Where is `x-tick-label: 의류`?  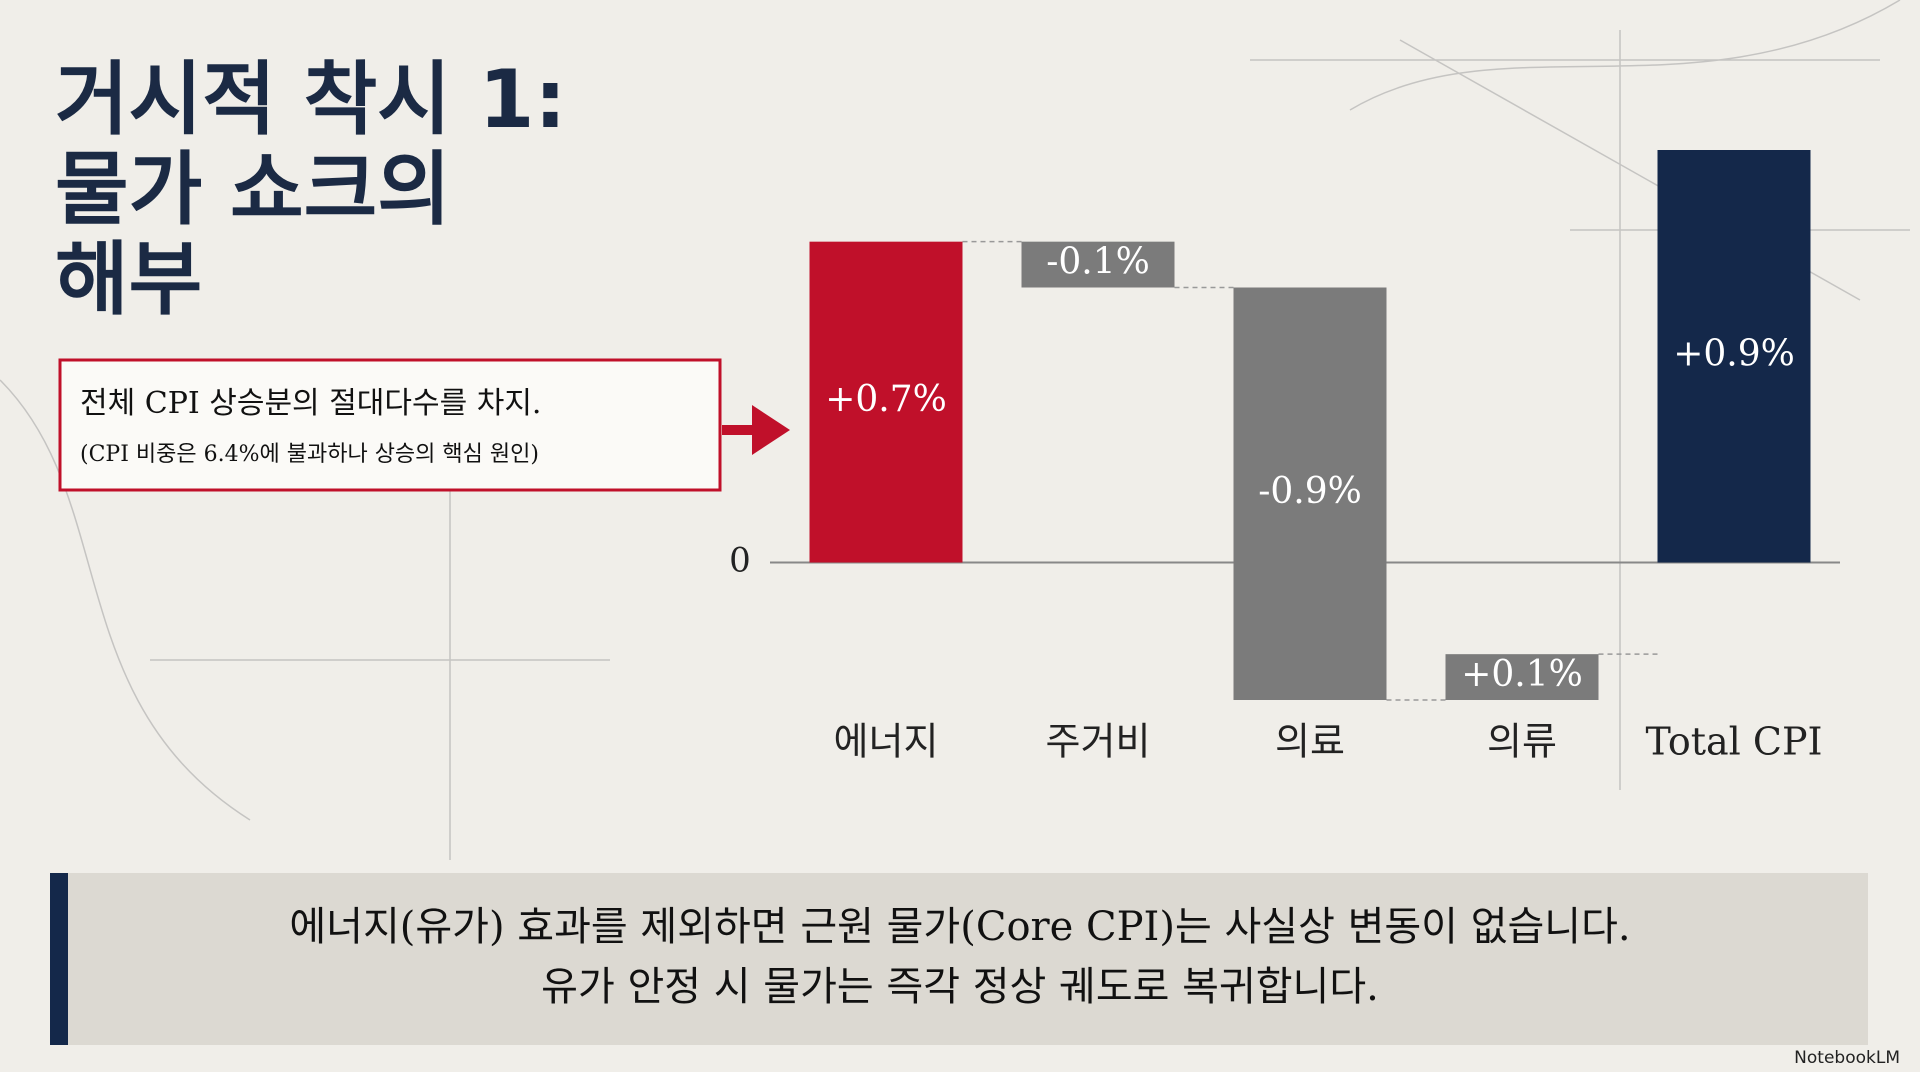 x-tick-label: 의류 is located at coordinates (1522, 742).